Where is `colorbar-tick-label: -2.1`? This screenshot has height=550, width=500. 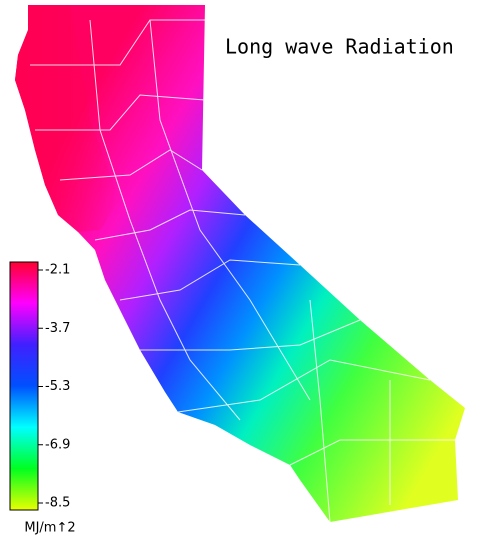
colorbar-tick-label: -2.1 is located at coordinates (57, 270).